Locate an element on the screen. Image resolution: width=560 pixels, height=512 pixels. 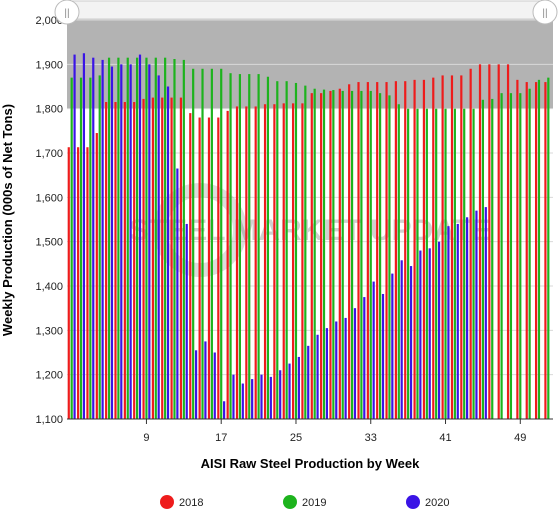
legend-item-2018: 2018 is located at coordinates (181, 502).